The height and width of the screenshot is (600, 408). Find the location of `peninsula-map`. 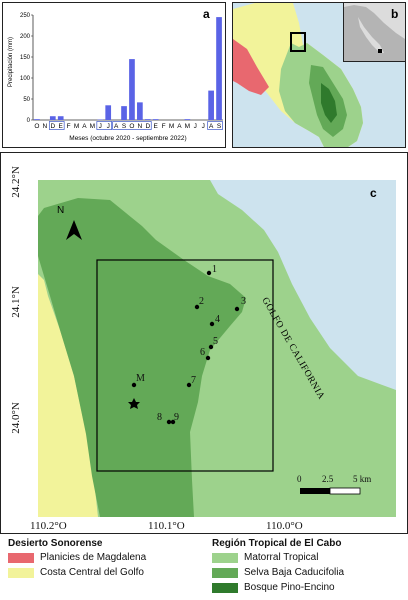

peninsula-map is located at coordinates (298, 75).